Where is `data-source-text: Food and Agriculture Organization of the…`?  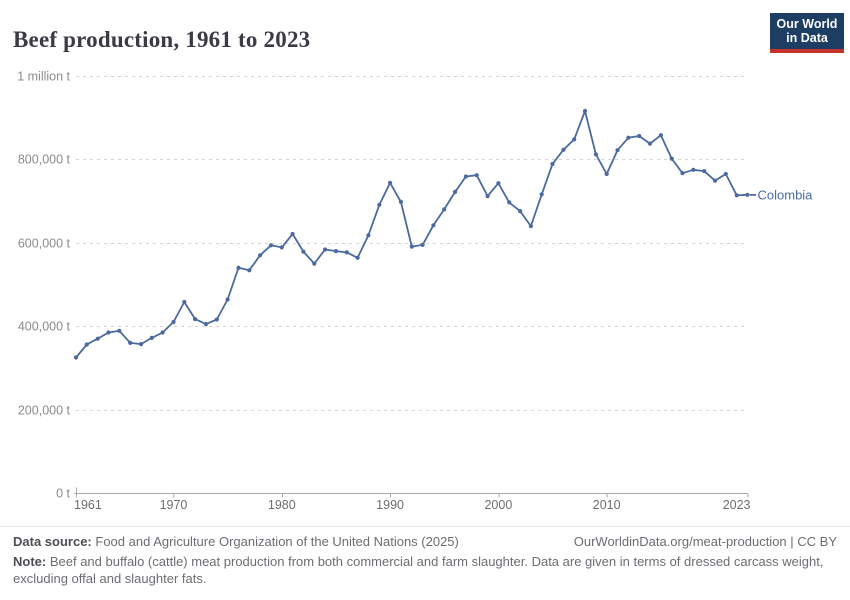 data-source-text: Food and Agriculture Organization of the… is located at coordinates (277, 541).